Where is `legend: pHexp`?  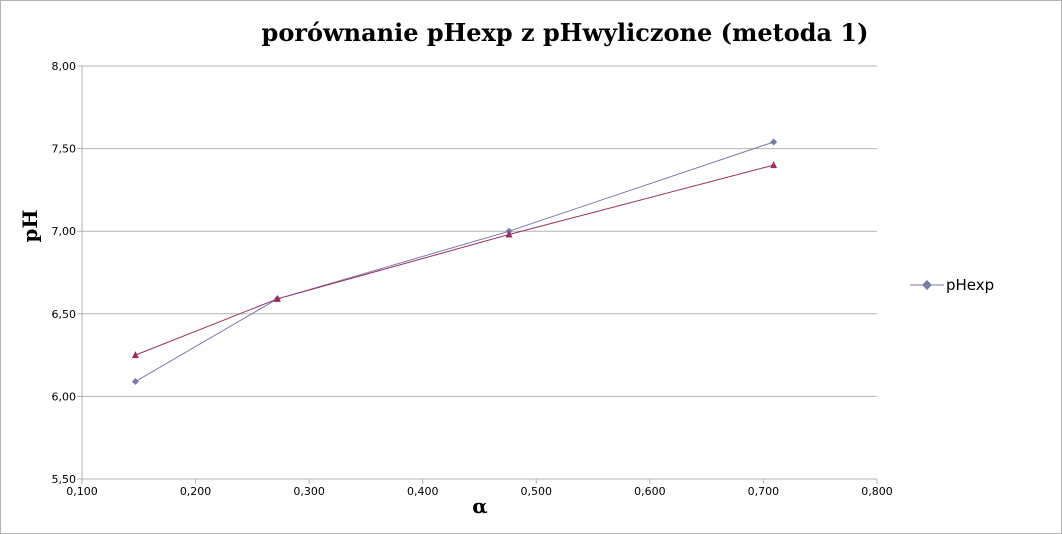
legend: pHexp is located at coordinates (952, 285).